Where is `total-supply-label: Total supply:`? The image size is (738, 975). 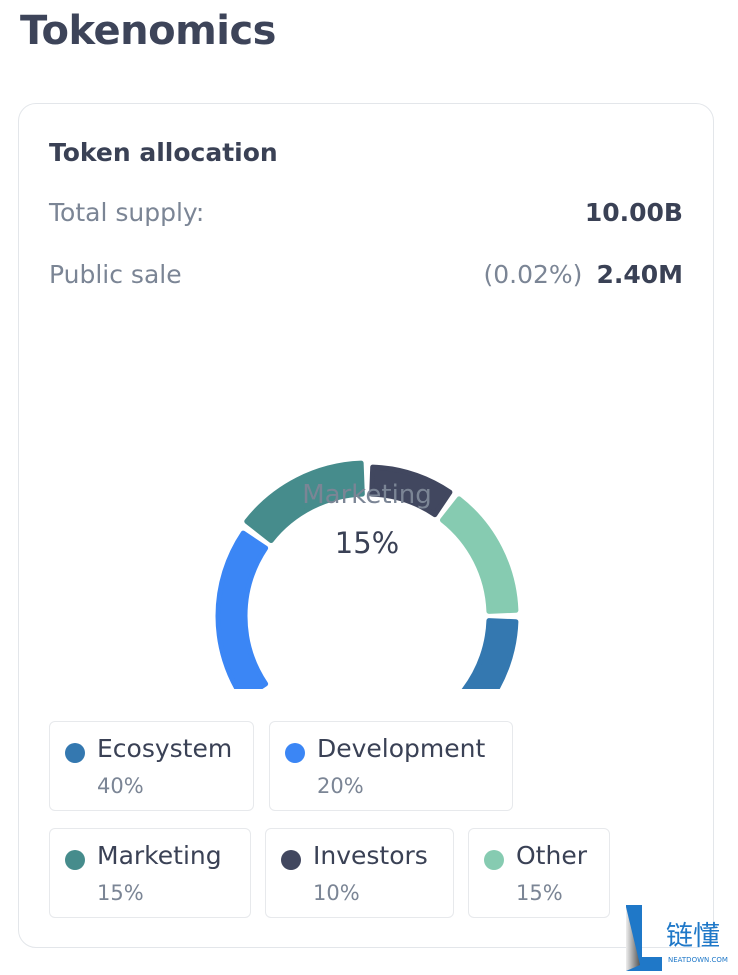 total-supply-label: Total supply: is located at coordinates (127, 212).